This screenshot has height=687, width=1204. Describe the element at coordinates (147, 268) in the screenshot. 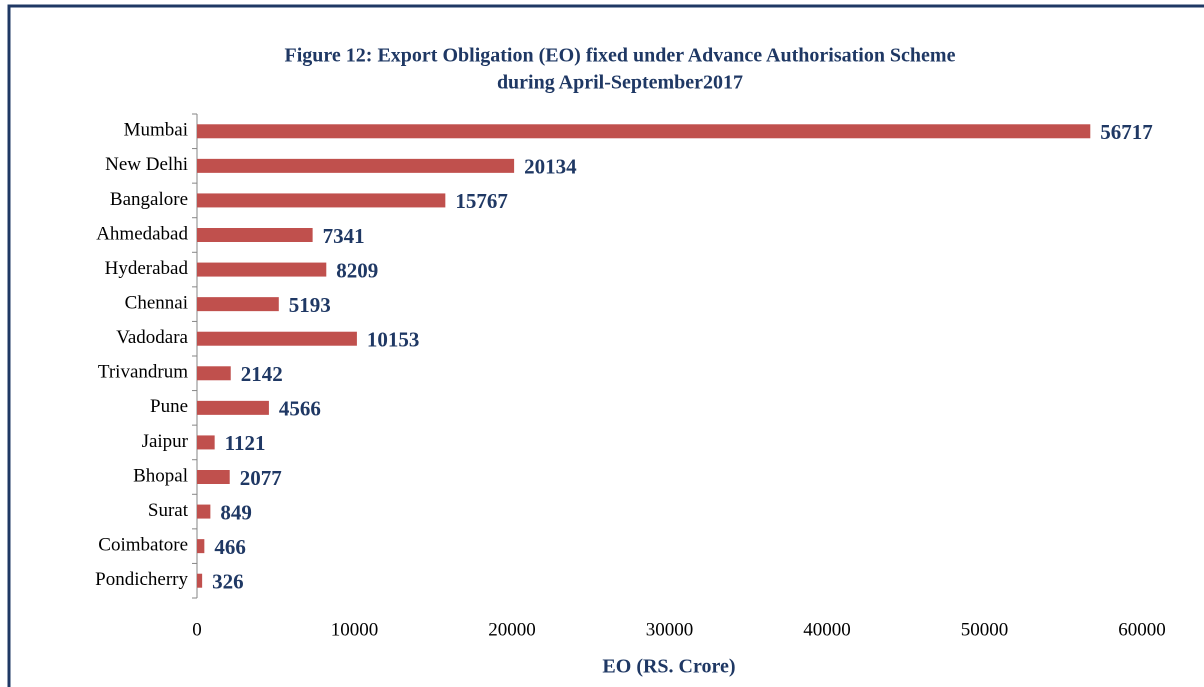

I see `y-tick-label: Hyderabad` at that location.